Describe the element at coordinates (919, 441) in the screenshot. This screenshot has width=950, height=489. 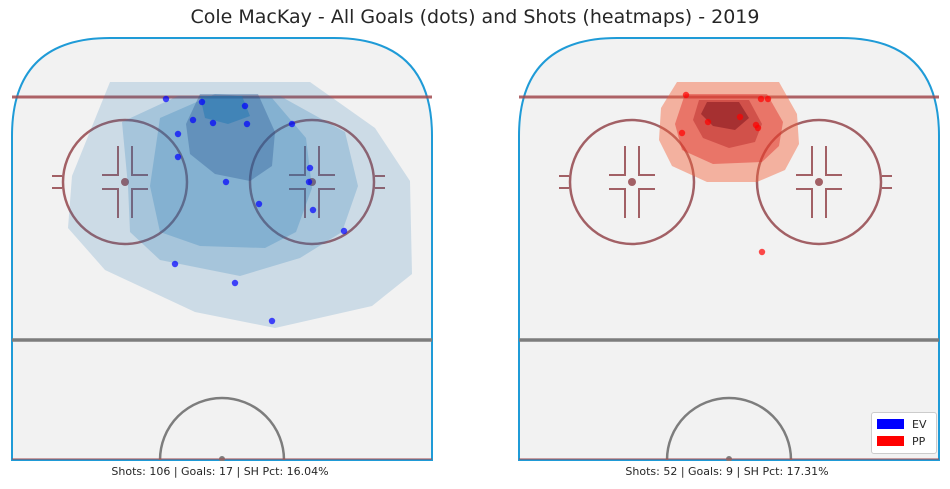
I see `legend-label-pp: PP` at that location.